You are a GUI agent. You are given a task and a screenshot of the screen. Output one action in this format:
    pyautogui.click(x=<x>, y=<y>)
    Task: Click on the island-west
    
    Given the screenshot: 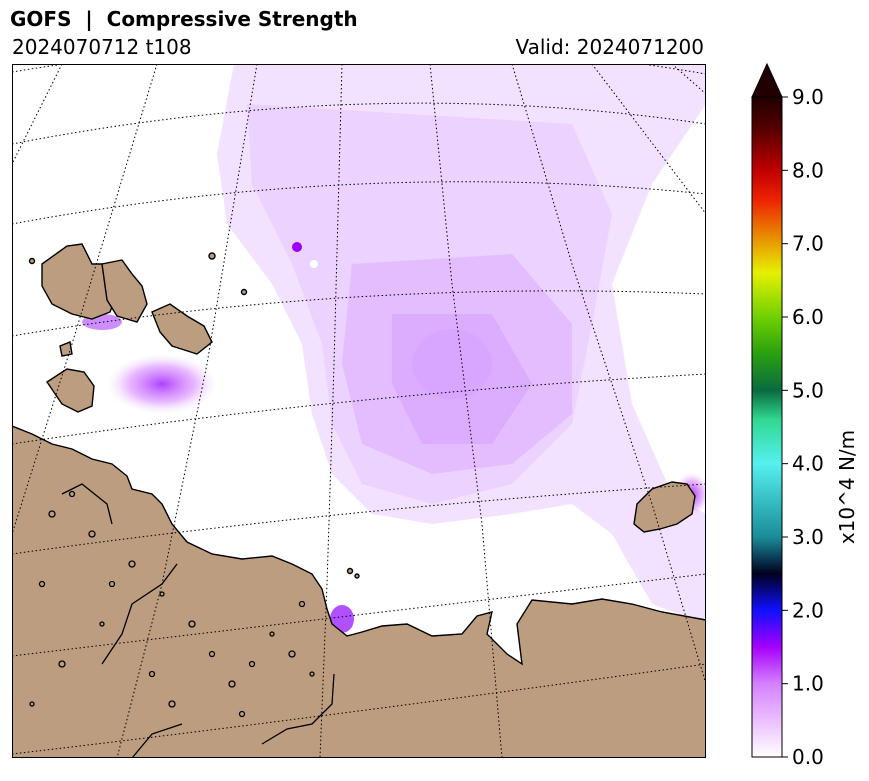 What is the action you would take?
    pyautogui.click(x=70, y=390)
    